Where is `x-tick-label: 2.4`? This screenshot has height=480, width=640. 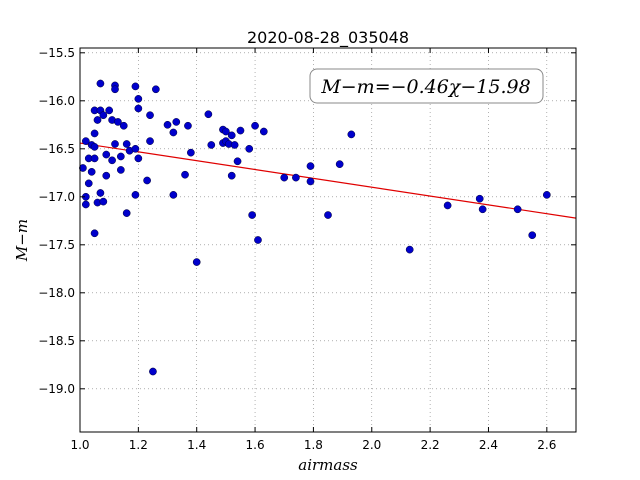
x-tick-label: 2.4 is located at coordinates (488, 445).